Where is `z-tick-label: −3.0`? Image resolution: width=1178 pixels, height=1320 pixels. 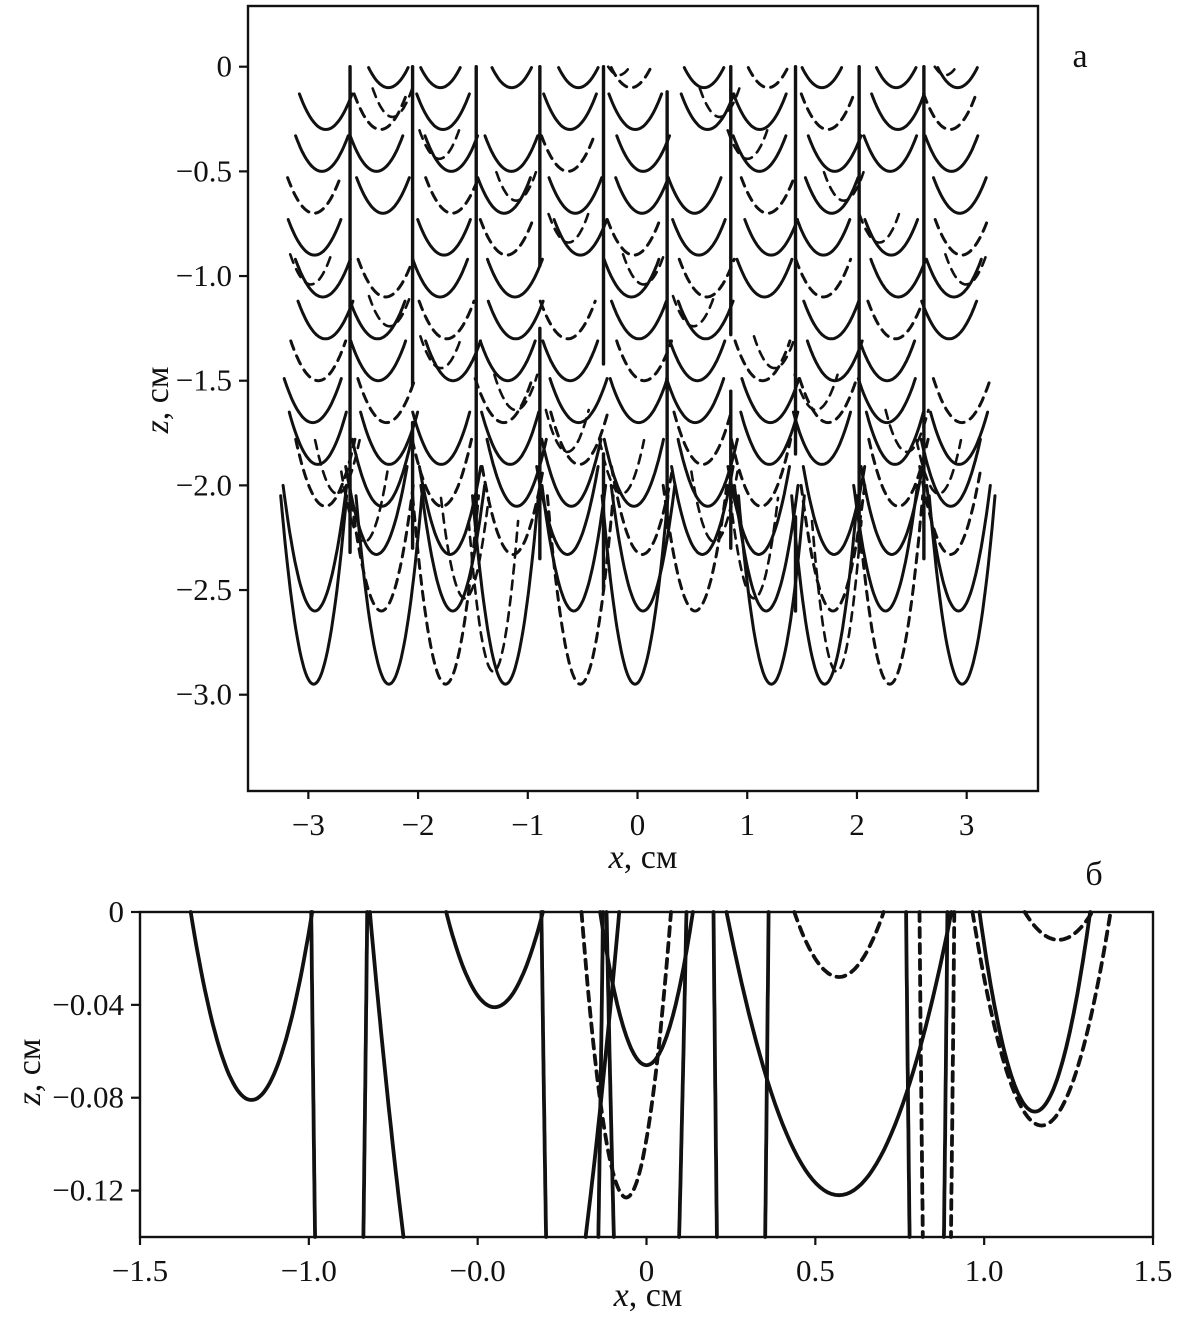 z-tick-label: −3.0 is located at coordinates (204, 694).